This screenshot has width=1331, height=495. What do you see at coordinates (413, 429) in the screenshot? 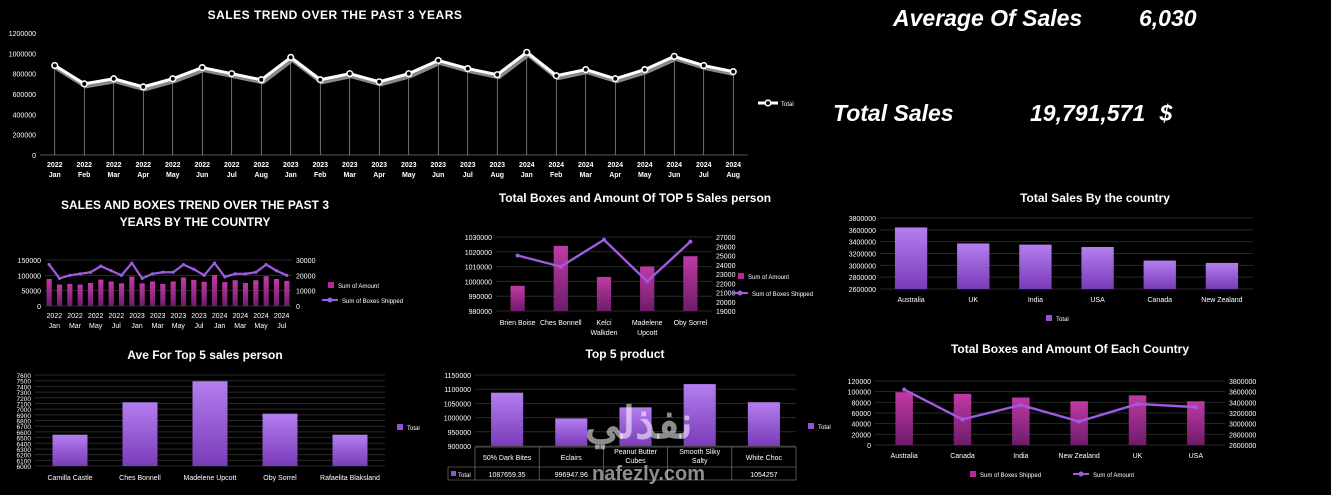
I see `ave-top5-legend-label: Total` at bounding box center [413, 429].